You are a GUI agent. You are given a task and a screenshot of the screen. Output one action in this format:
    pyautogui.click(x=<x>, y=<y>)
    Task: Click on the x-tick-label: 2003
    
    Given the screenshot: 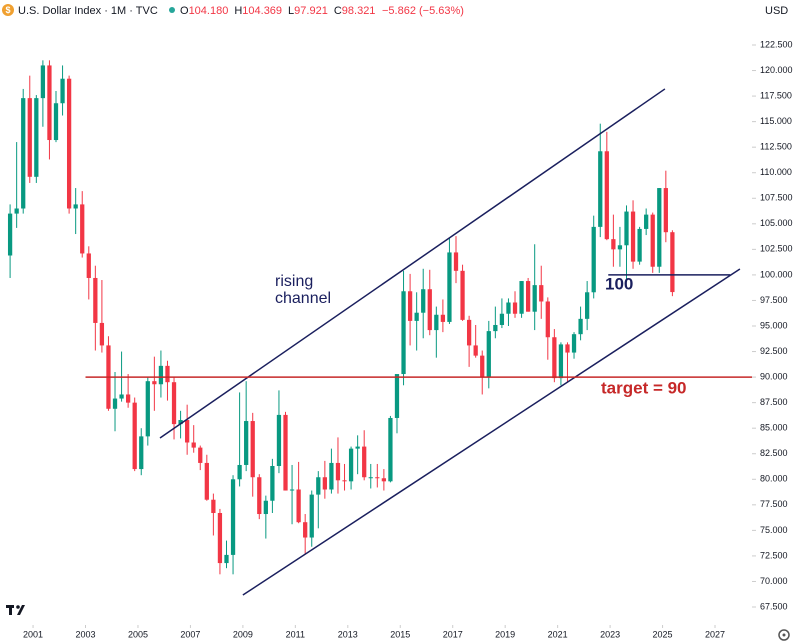 What is the action you would take?
    pyautogui.click(x=85, y=634)
    